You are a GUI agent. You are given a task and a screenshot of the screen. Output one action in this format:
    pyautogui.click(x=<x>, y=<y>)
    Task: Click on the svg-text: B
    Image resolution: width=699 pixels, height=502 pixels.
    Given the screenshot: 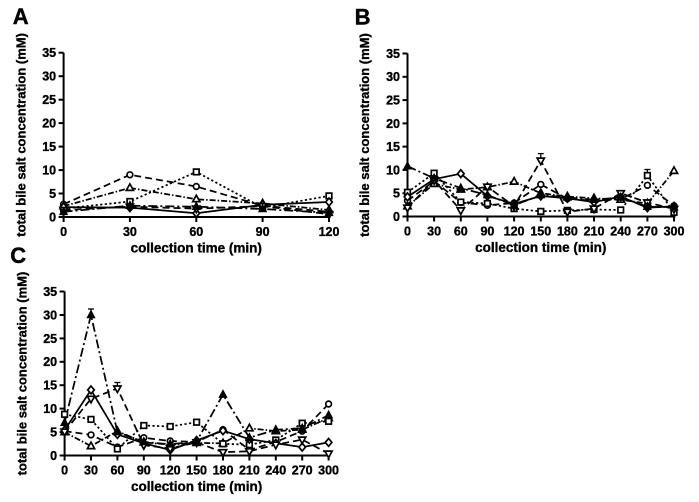 What is the action you would take?
    pyautogui.click(x=363, y=17)
    